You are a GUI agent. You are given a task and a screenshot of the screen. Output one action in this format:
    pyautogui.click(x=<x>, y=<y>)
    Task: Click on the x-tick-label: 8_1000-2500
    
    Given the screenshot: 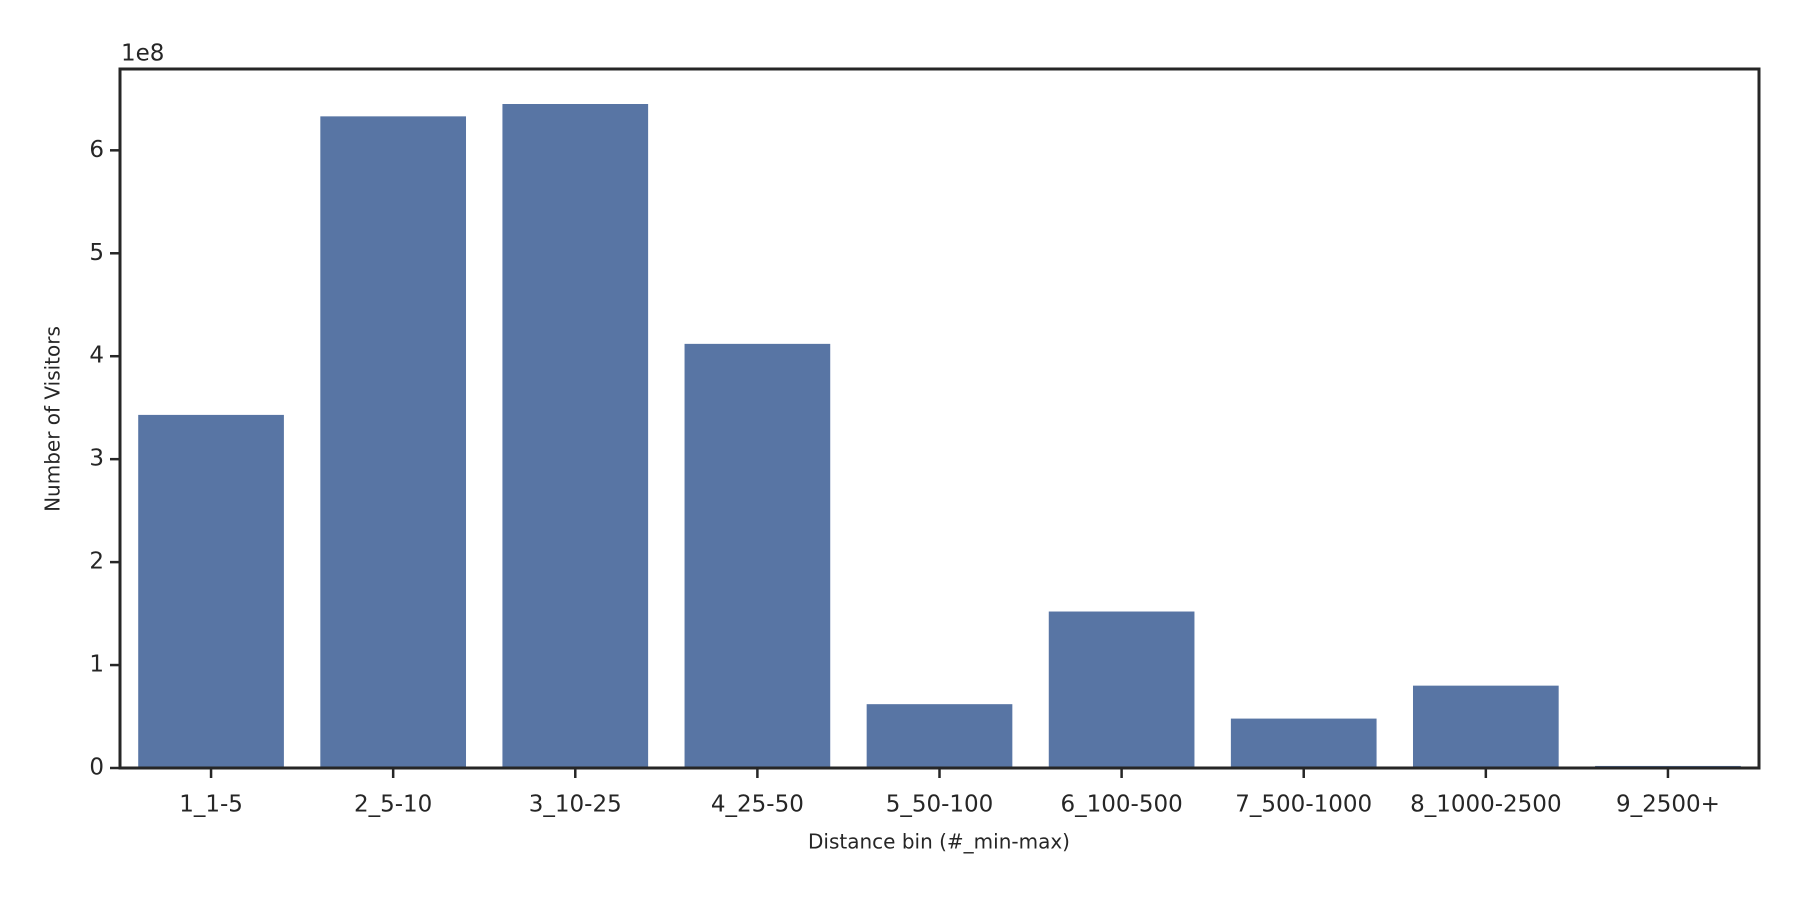 What is the action you would take?
    pyautogui.click(x=1486, y=805)
    